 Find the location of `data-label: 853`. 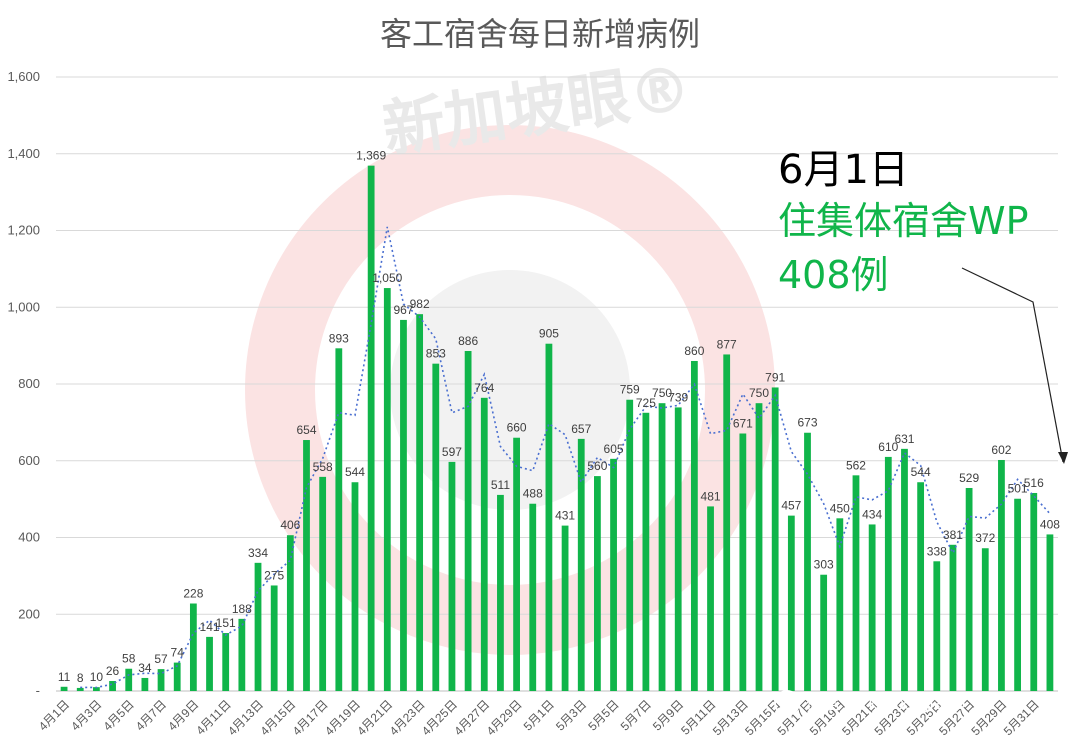

data-label: 853 is located at coordinates (436, 354).